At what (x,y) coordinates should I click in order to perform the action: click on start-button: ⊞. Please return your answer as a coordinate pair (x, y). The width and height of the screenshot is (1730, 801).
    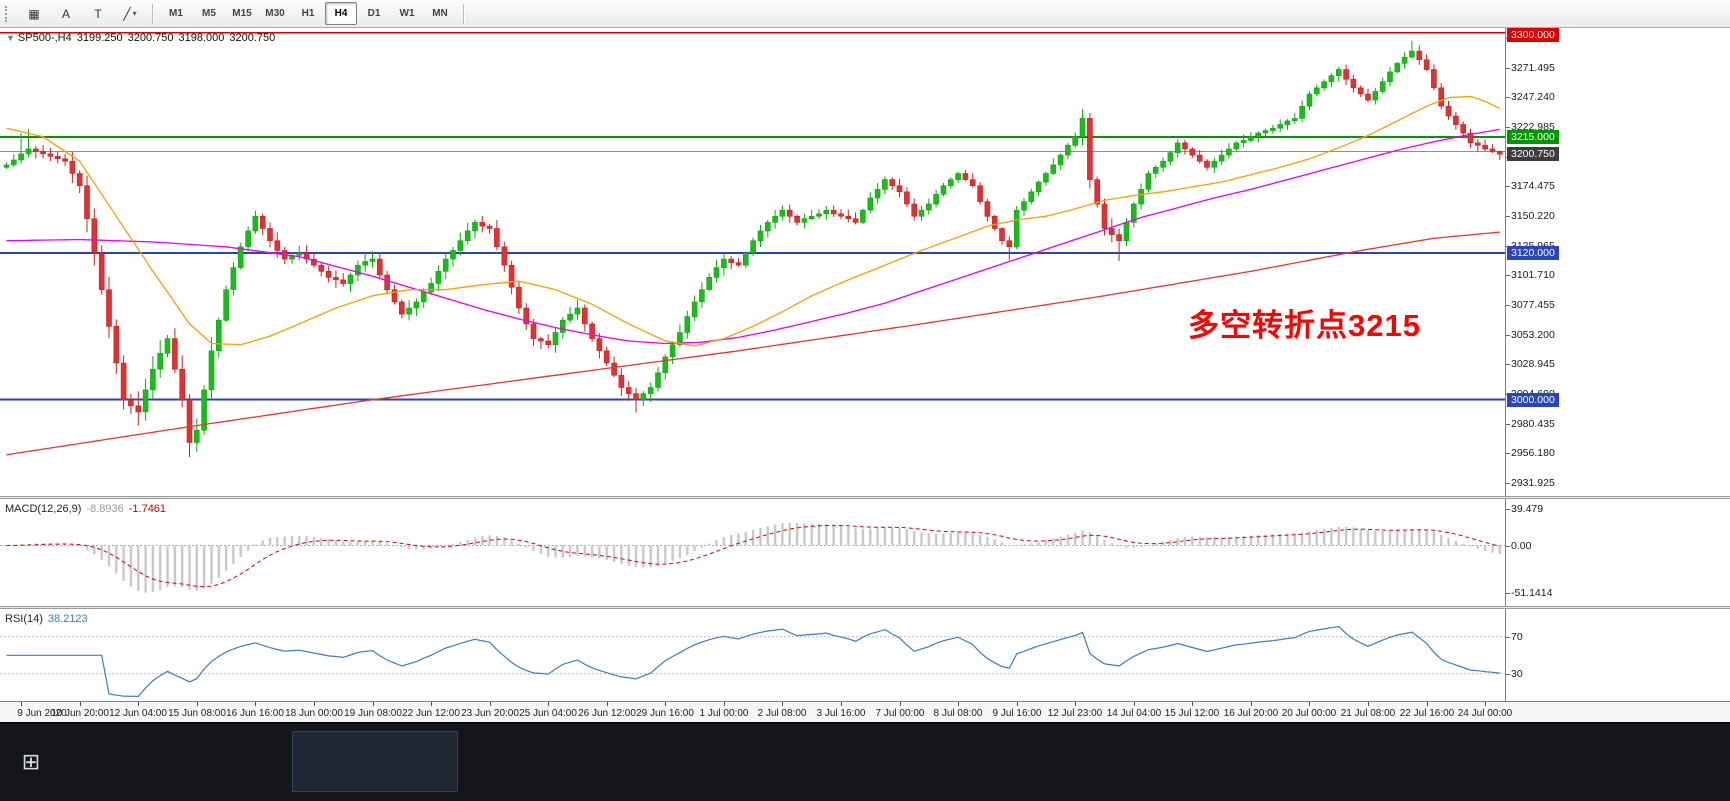
    Looking at the image, I should click on (31, 762).